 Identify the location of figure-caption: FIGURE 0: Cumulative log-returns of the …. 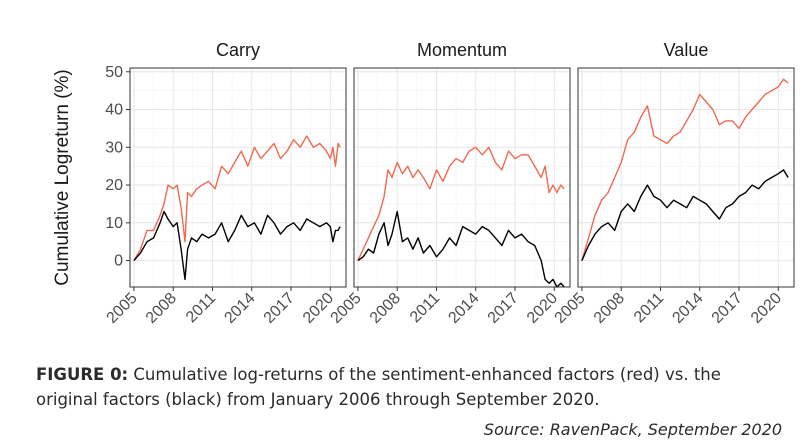
(411, 387).